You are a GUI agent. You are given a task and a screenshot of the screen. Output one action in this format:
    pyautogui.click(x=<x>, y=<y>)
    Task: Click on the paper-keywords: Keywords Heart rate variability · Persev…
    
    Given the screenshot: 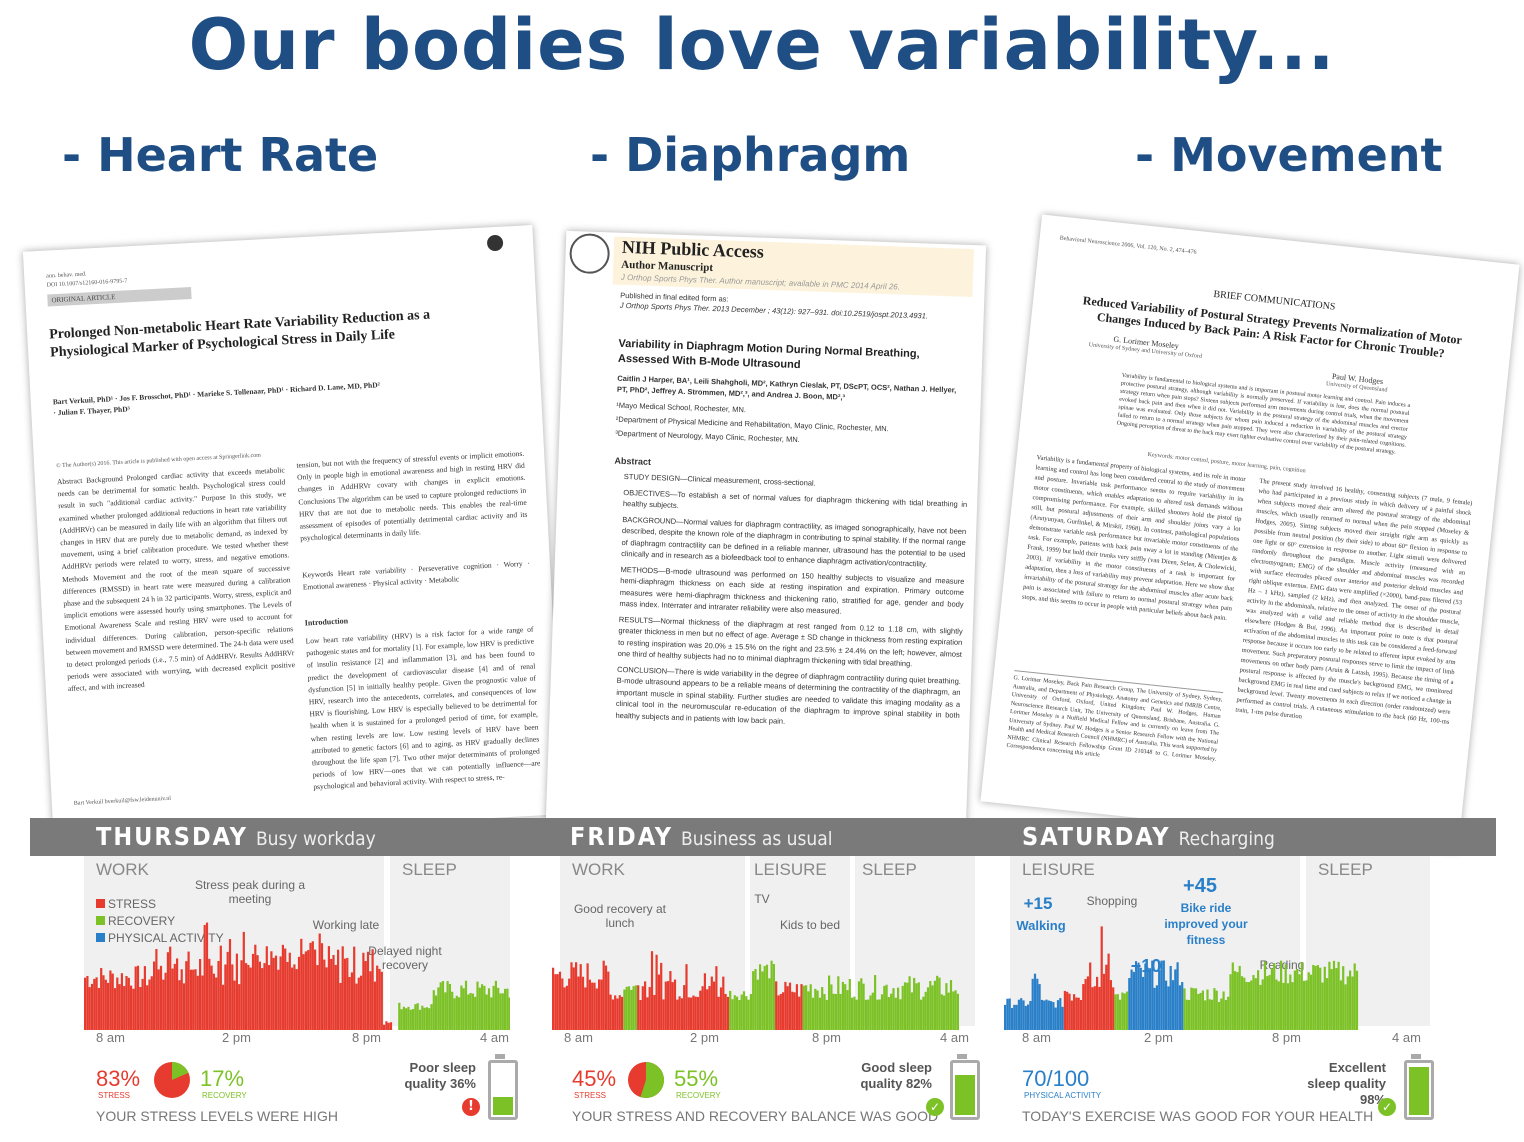 What is the action you would take?
    pyautogui.click(x=416, y=575)
    